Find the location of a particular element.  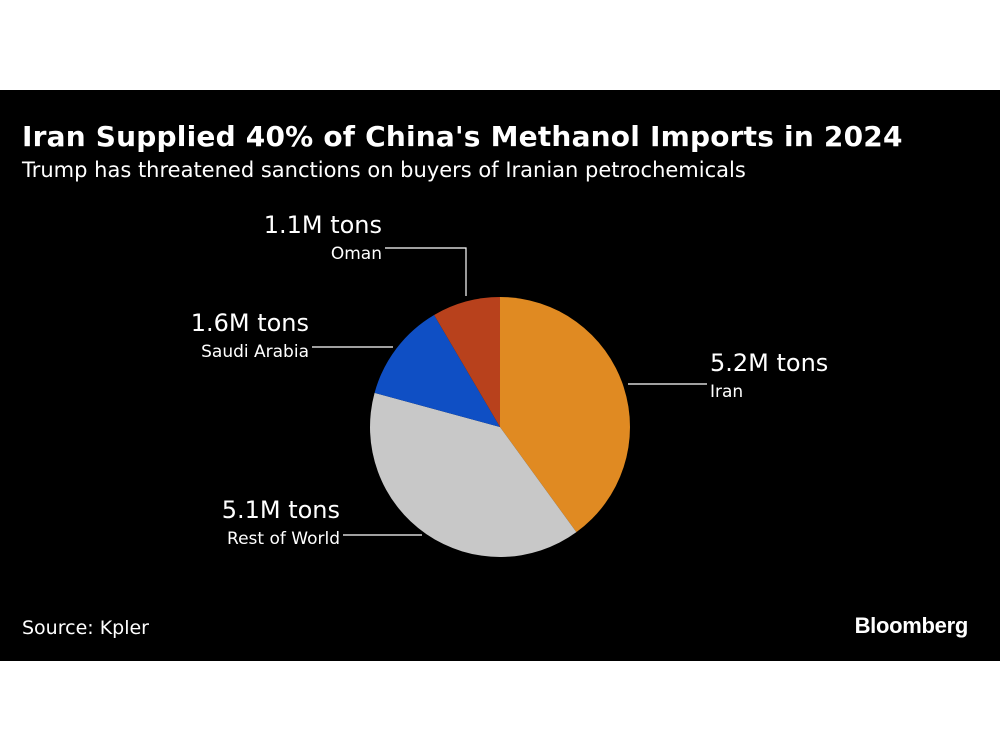

source-note: Source: Kpler is located at coordinates (85, 628).